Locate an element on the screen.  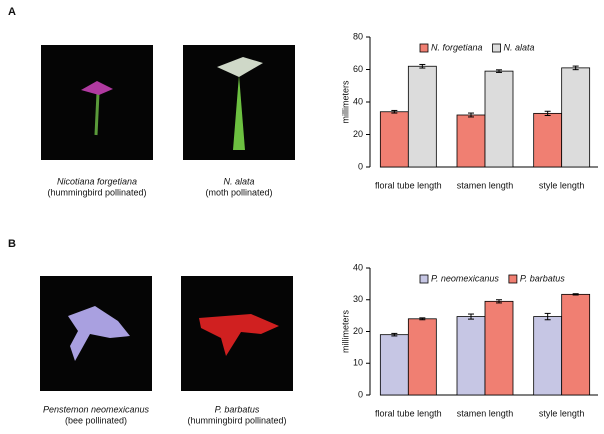
flower-stem is located at coordinates (97, 114).